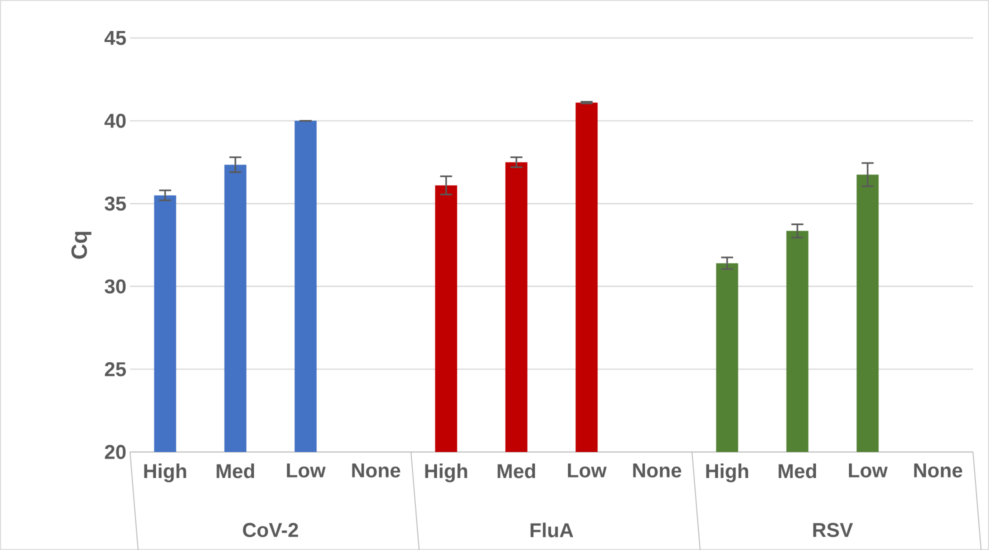 This screenshot has width=989, height=550. I want to click on y-axis-title: Cq, so click(81, 245).